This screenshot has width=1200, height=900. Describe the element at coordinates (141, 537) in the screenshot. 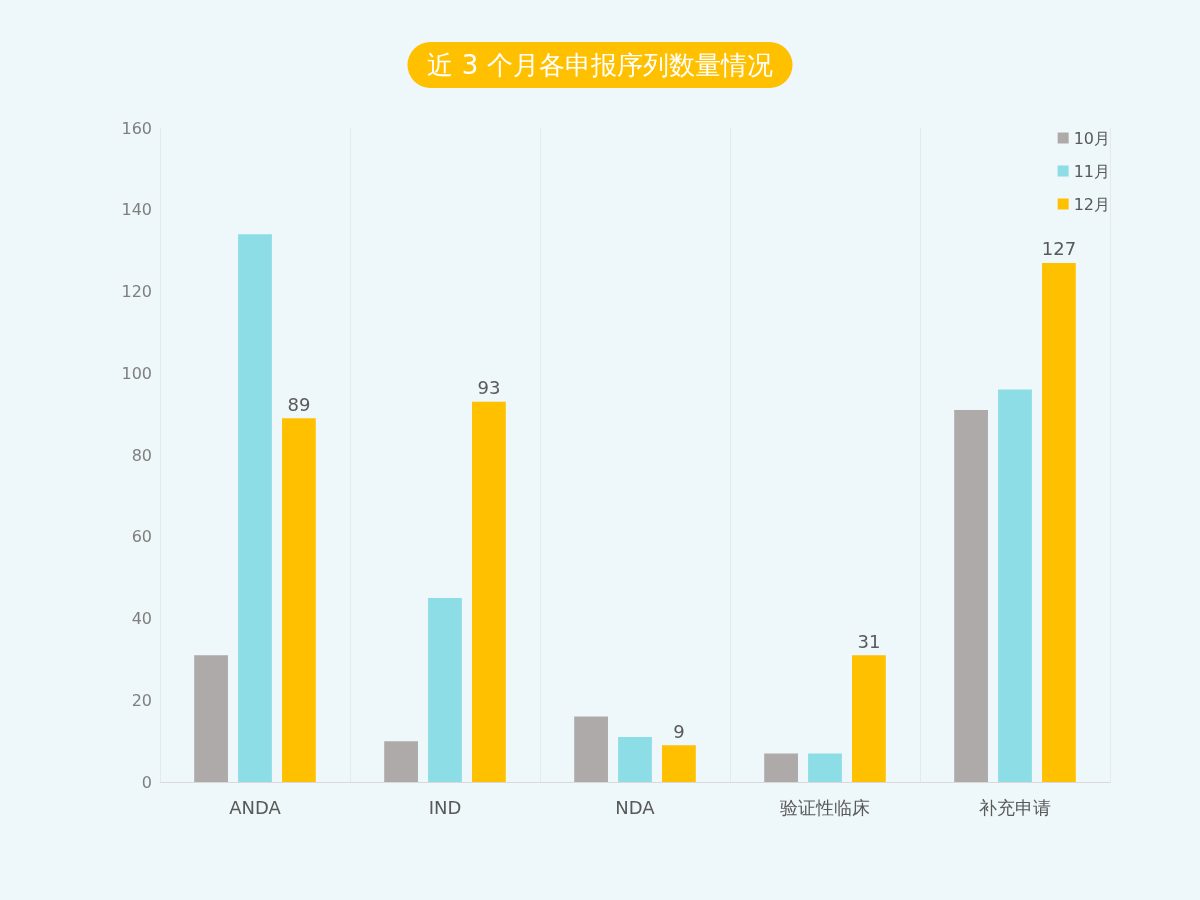

I see `y-tick-label: 60` at that location.